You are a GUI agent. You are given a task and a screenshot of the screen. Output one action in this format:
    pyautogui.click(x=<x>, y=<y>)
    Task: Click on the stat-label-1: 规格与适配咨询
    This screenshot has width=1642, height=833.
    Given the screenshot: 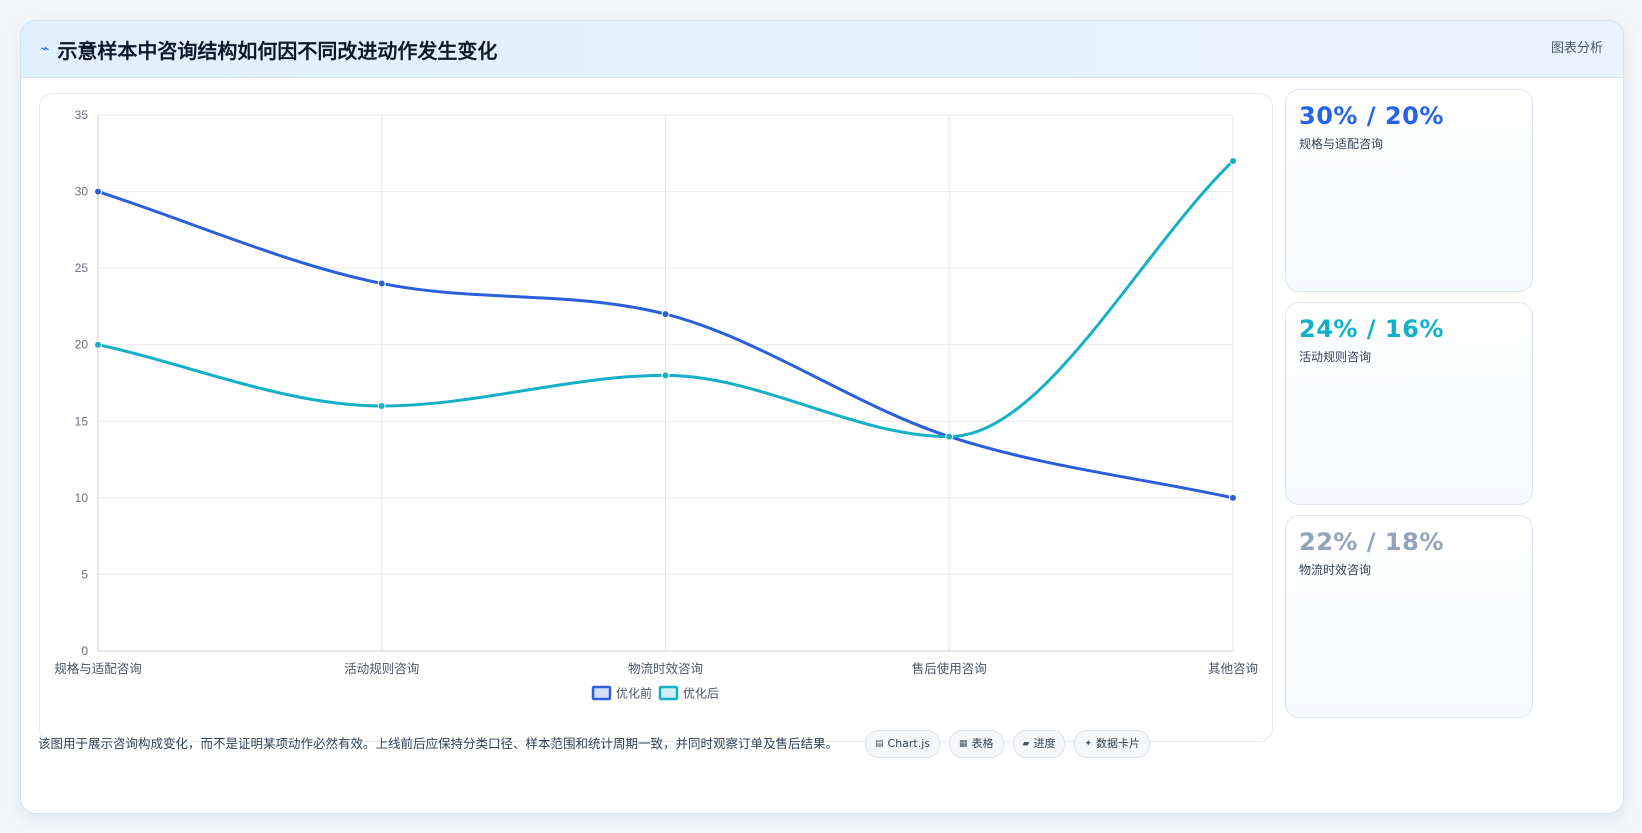 What is the action you would take?
    pyautogui.click(x=1341, y=144)
    